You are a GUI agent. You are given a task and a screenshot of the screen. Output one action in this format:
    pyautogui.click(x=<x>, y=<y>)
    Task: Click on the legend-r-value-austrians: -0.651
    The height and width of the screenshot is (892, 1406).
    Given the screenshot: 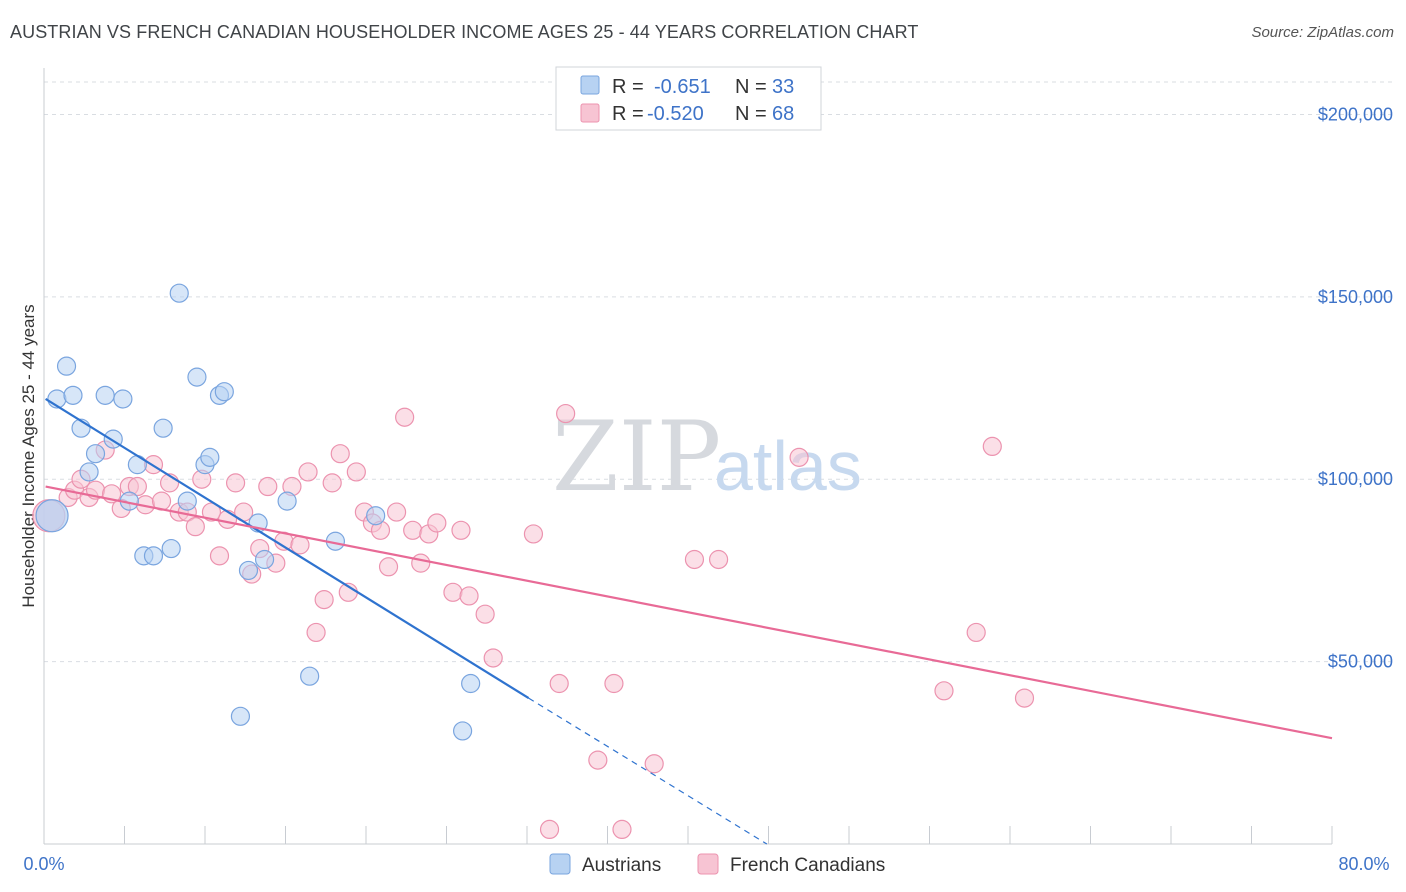 What is the action you would take?
    pyautogui.click(x=682, y=87)
    